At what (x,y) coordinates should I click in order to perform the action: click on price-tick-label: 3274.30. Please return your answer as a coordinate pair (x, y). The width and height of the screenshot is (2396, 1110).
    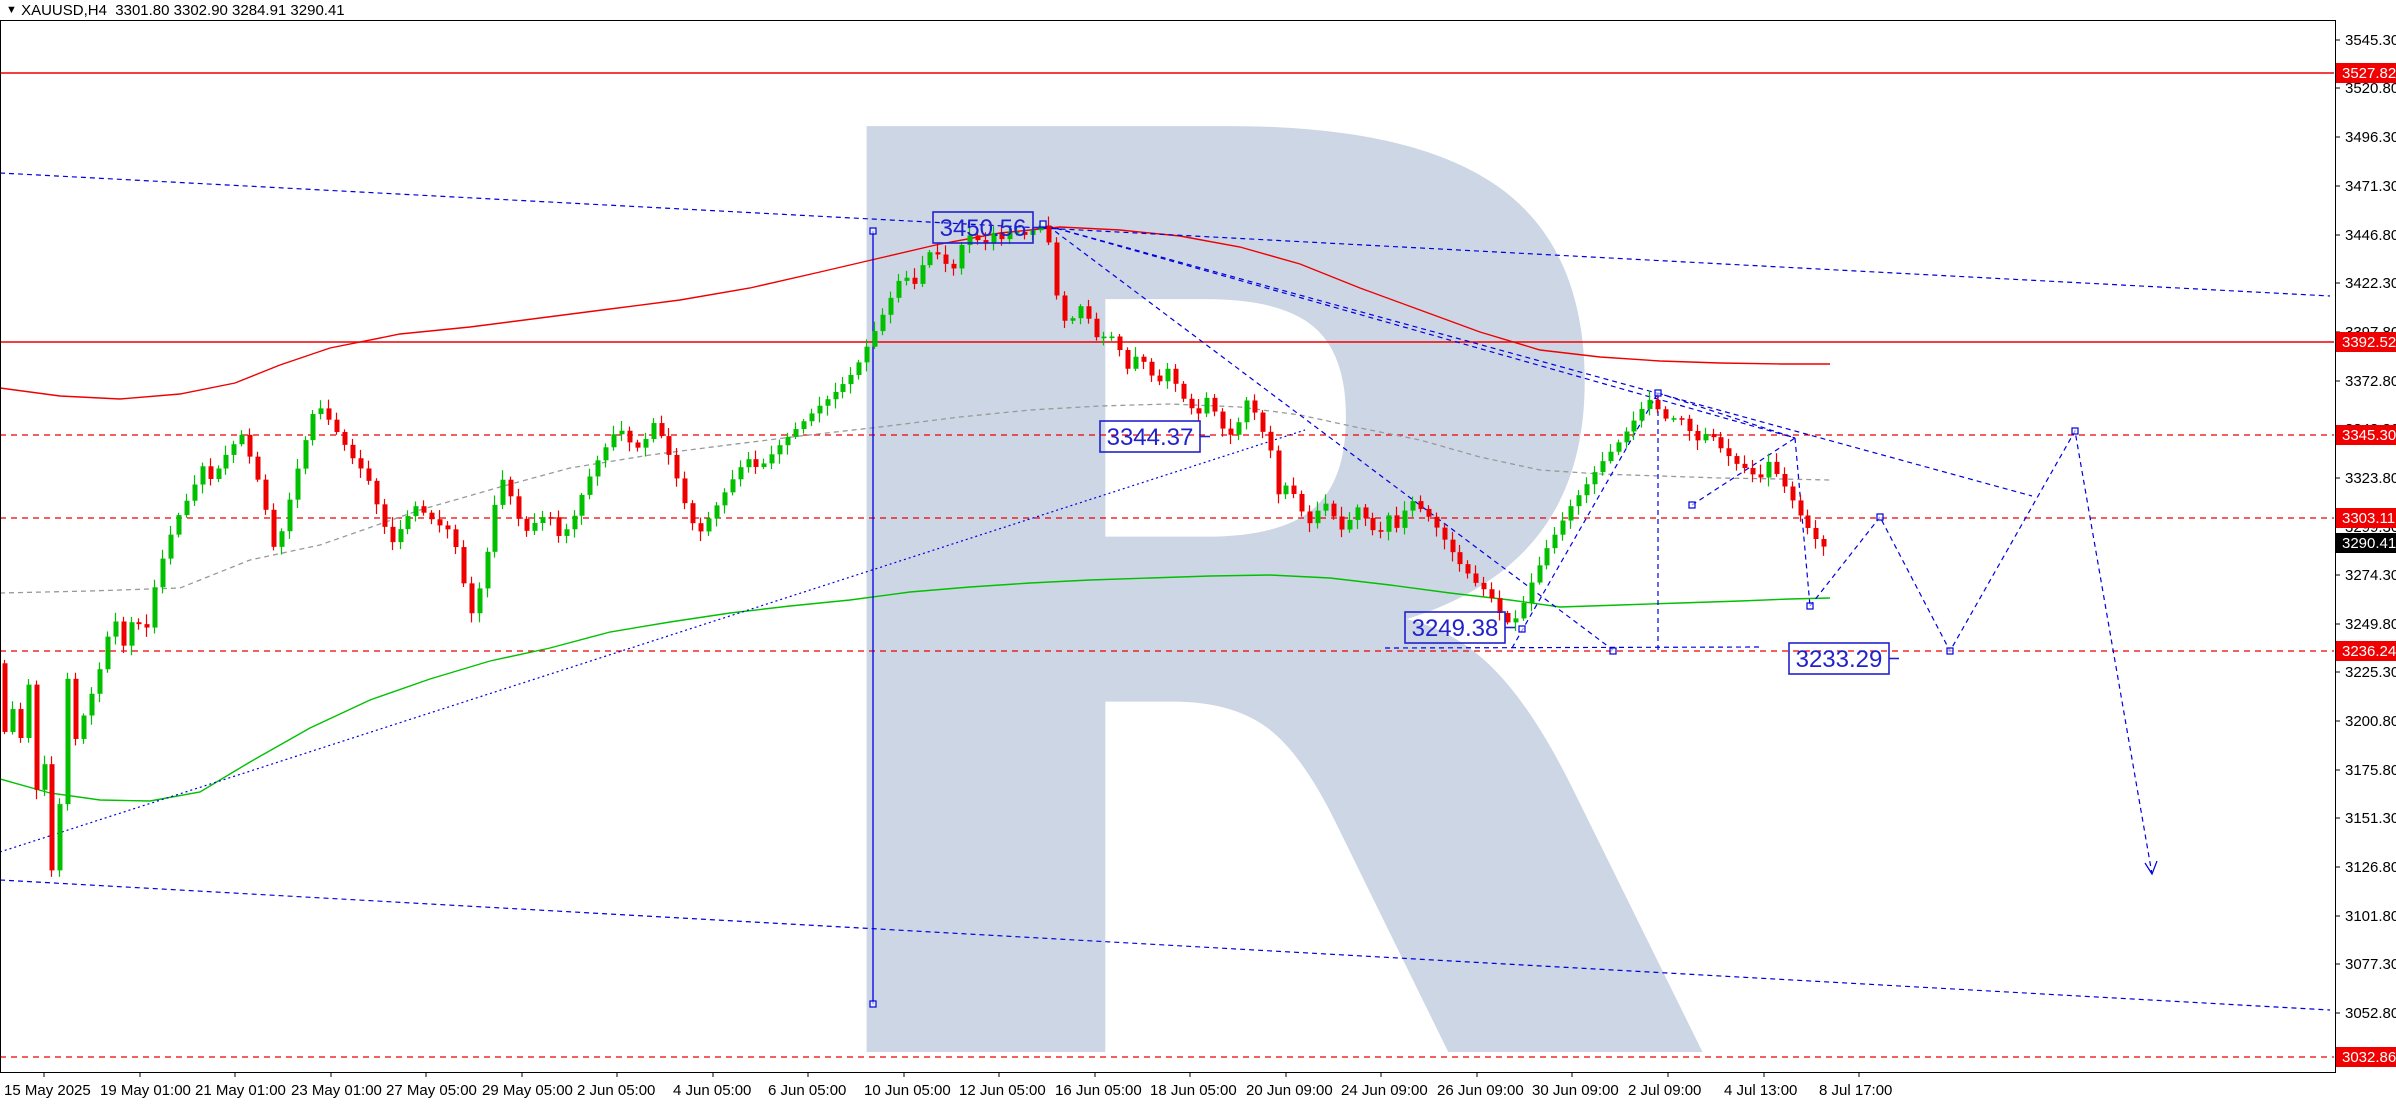
    Looking at the image, I should click on (2370, 575).